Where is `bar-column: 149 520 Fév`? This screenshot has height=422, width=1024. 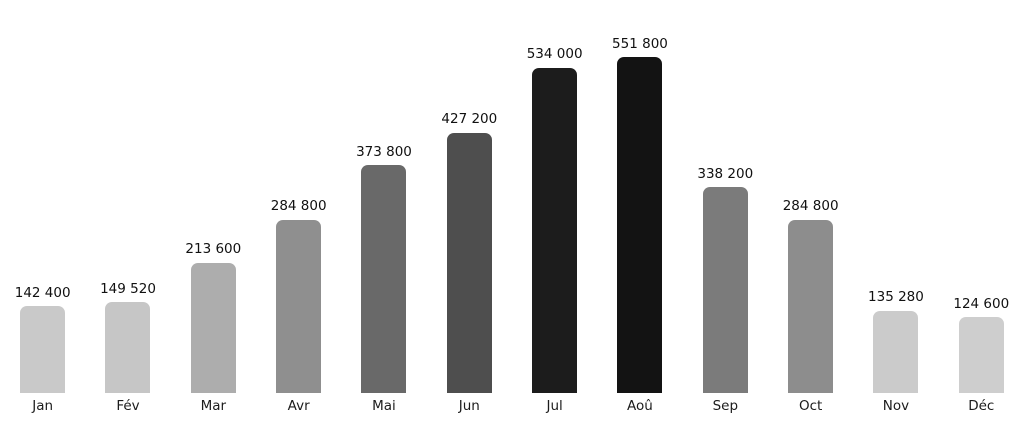
bar-column: 149 520 Fév is located at coordinates (127, 211).